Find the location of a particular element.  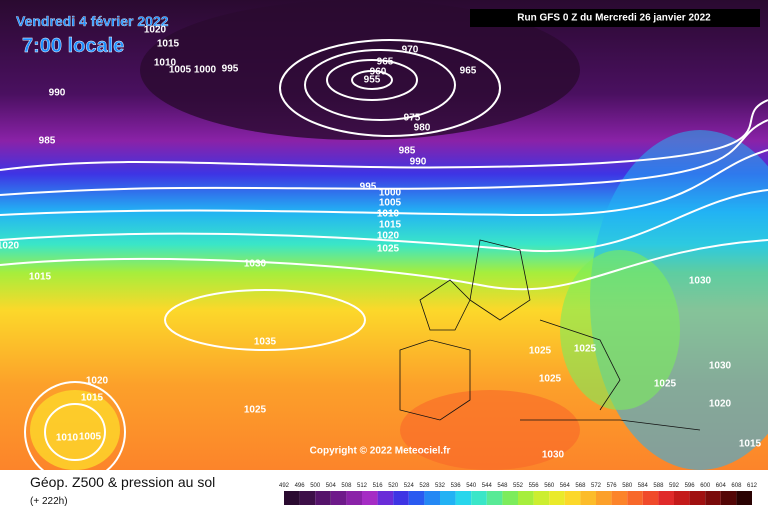

run-box is located at coordinates (615, 18).